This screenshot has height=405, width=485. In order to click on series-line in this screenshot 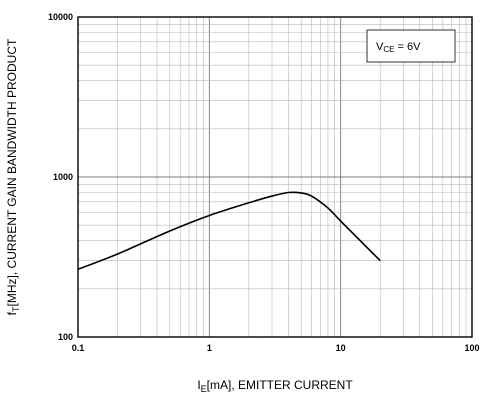, I will do `click(229, 231)`.